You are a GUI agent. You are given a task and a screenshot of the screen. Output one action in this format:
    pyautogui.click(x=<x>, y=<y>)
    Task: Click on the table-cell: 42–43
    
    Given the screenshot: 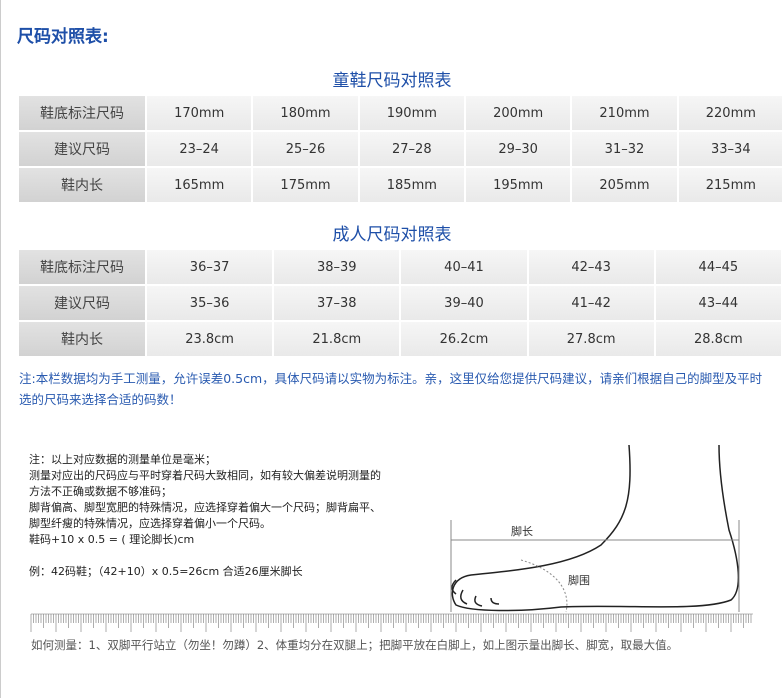 What is the action you would take?
    pyautogui.click(x=591, y=267)
    